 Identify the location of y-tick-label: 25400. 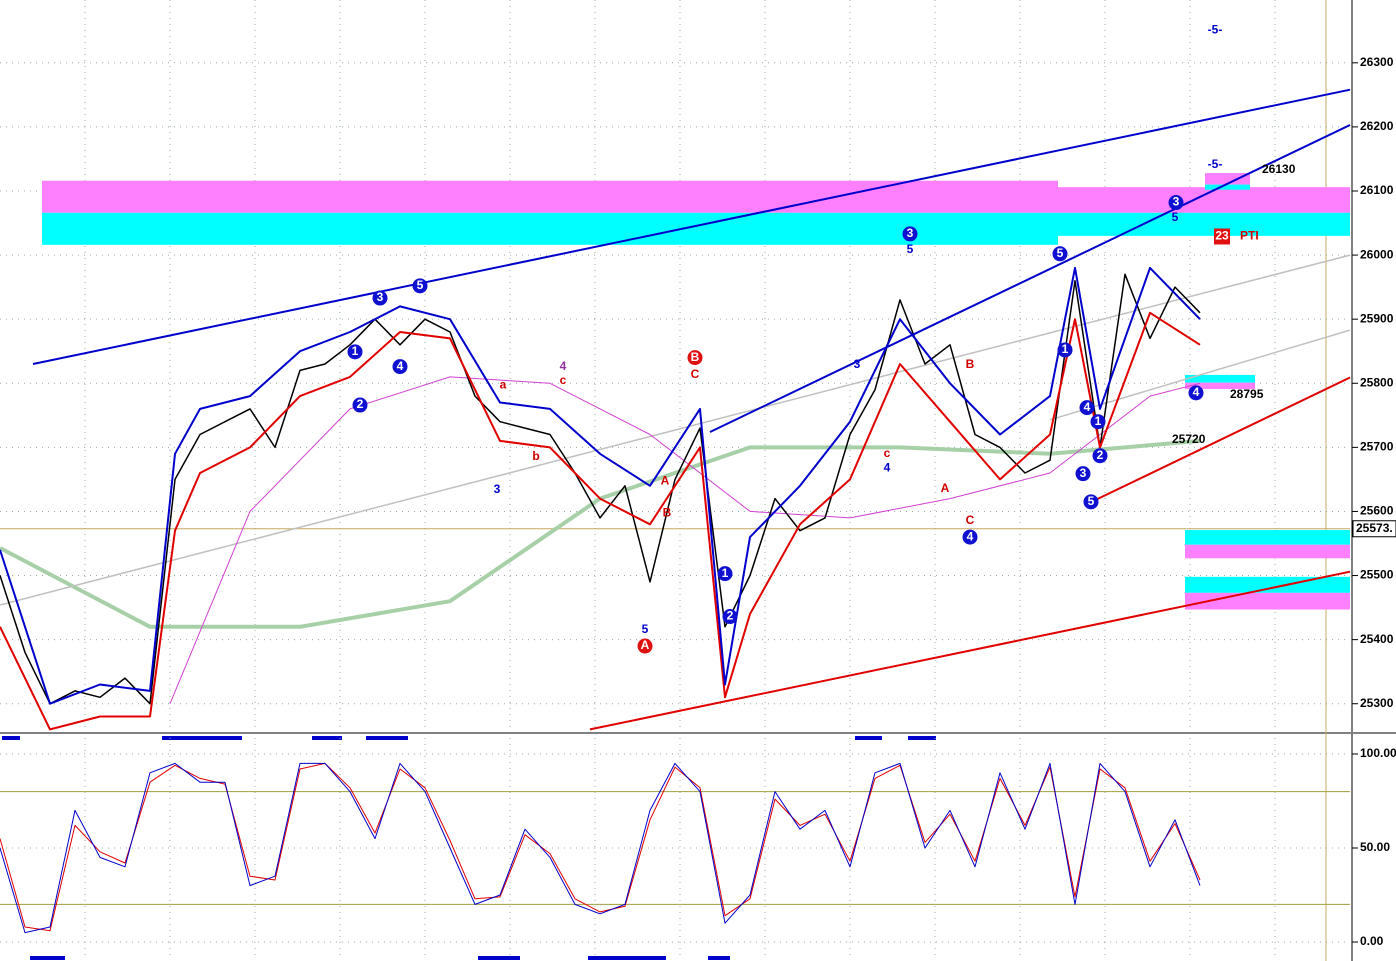
(1377, 639).